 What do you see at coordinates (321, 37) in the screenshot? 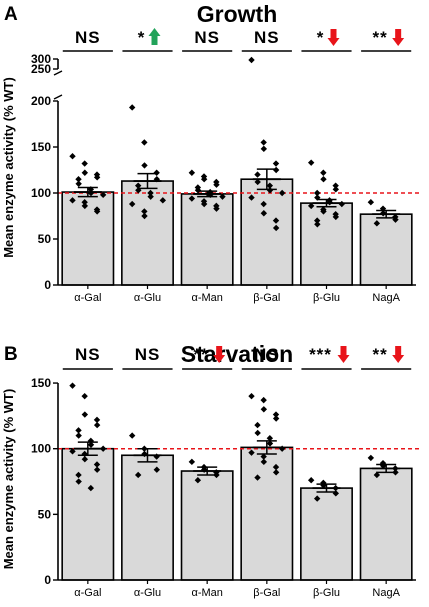
I see `significance-label: *` at bounding box center [321, 37].